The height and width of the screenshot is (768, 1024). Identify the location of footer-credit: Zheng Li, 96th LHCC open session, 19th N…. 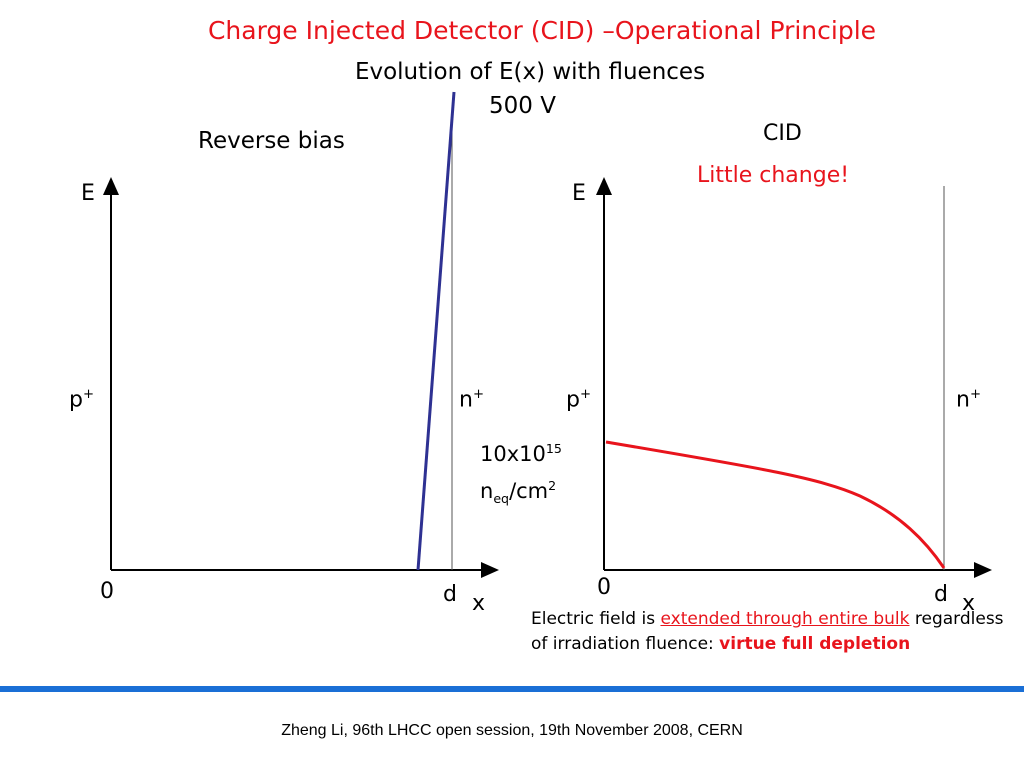
(512, 730).